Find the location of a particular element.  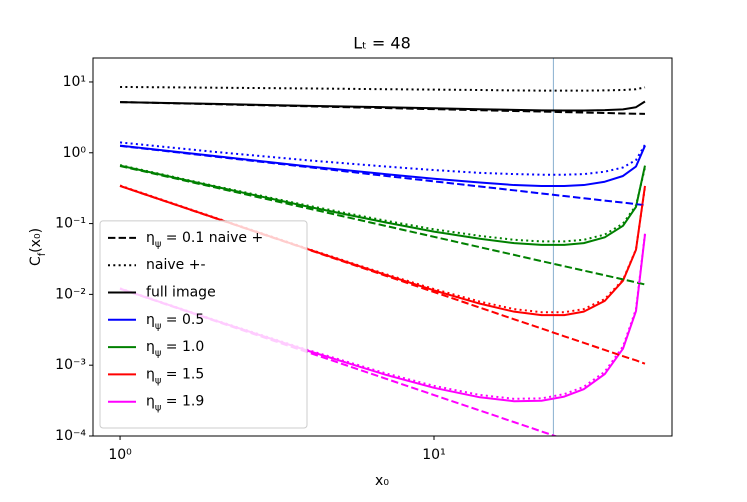

y-tick-label: 10⁻² is located at coordinates (70, 294).